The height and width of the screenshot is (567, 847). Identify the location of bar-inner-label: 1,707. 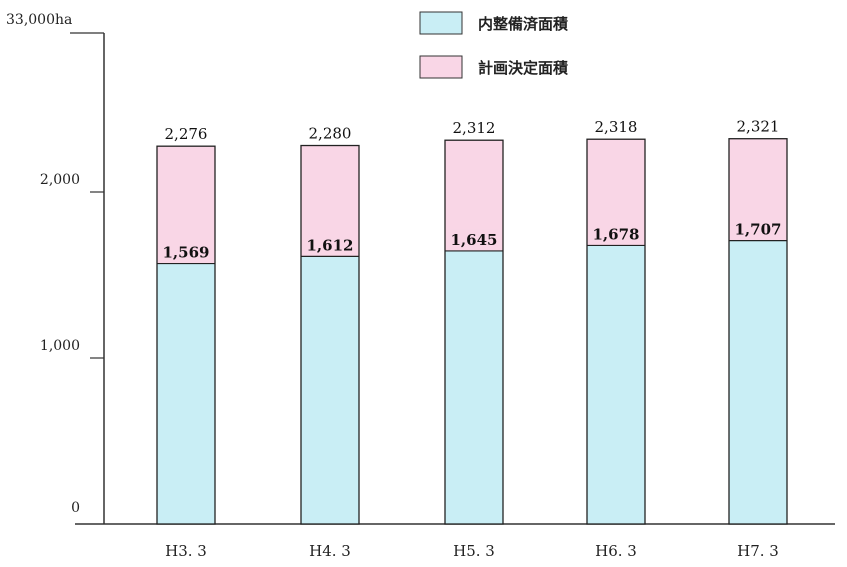
(758, 230).